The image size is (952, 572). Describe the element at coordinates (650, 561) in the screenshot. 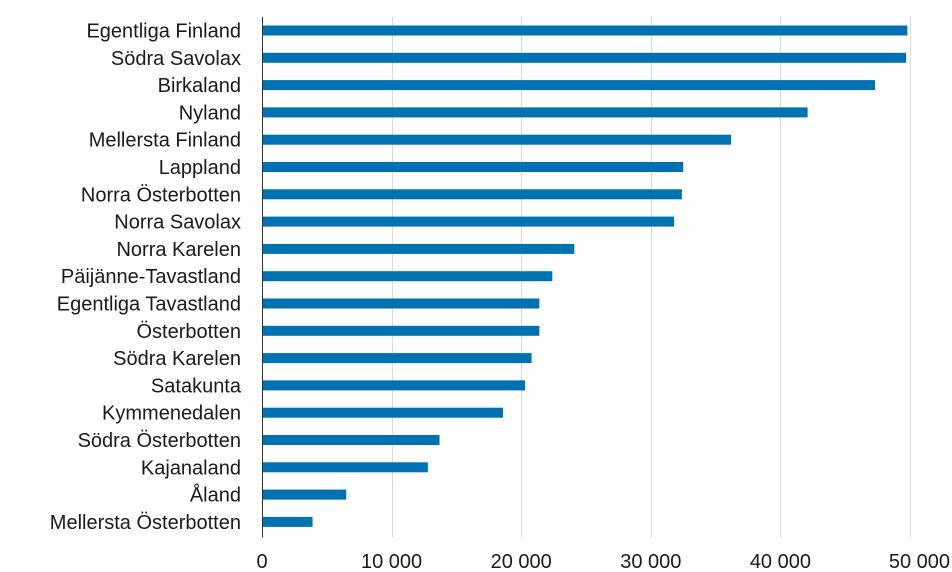

I see `x-tick-label-3: 30 000` at that location.